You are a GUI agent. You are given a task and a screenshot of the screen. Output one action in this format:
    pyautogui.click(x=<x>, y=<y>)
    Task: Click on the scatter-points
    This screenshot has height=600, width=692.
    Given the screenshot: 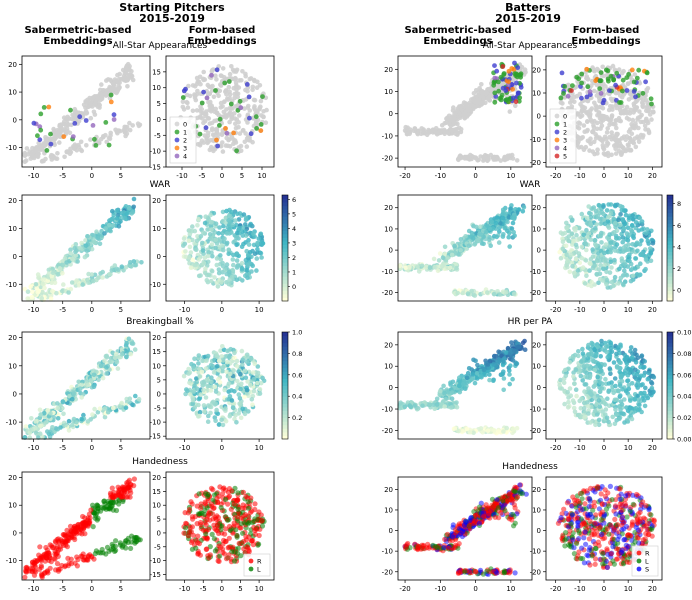 What is the action you would take?
    pyautogui.click(x=223, y=248)
    